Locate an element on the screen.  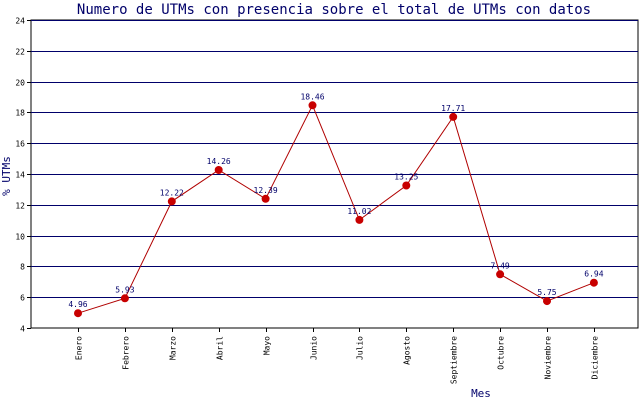
x-tick-label: Septiembre is located at coordinates (454, 360).